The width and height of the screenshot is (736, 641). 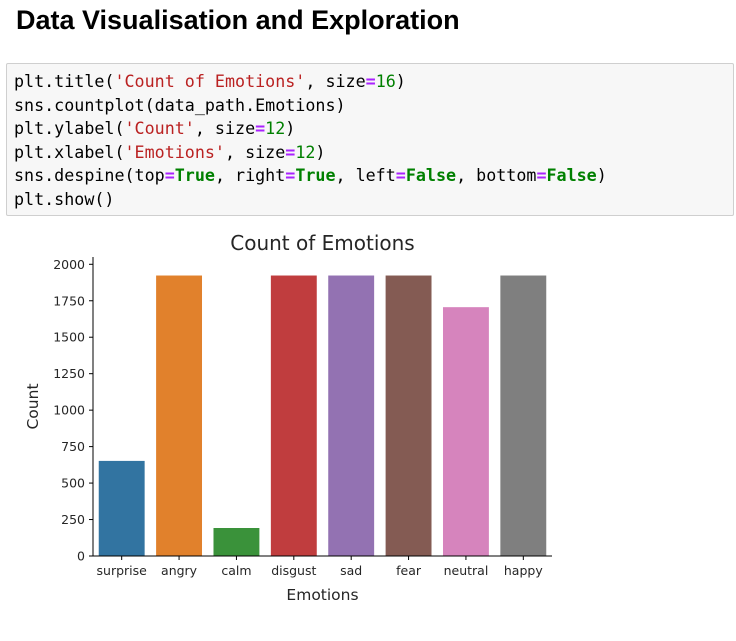 I want to click on code-token: sns.despine(top, so click(x=89, y=175).